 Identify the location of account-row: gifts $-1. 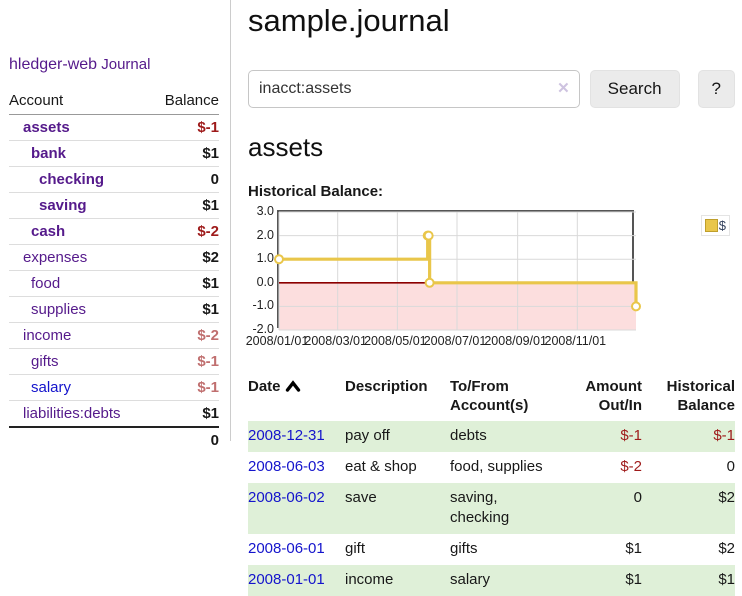
(114, 361).